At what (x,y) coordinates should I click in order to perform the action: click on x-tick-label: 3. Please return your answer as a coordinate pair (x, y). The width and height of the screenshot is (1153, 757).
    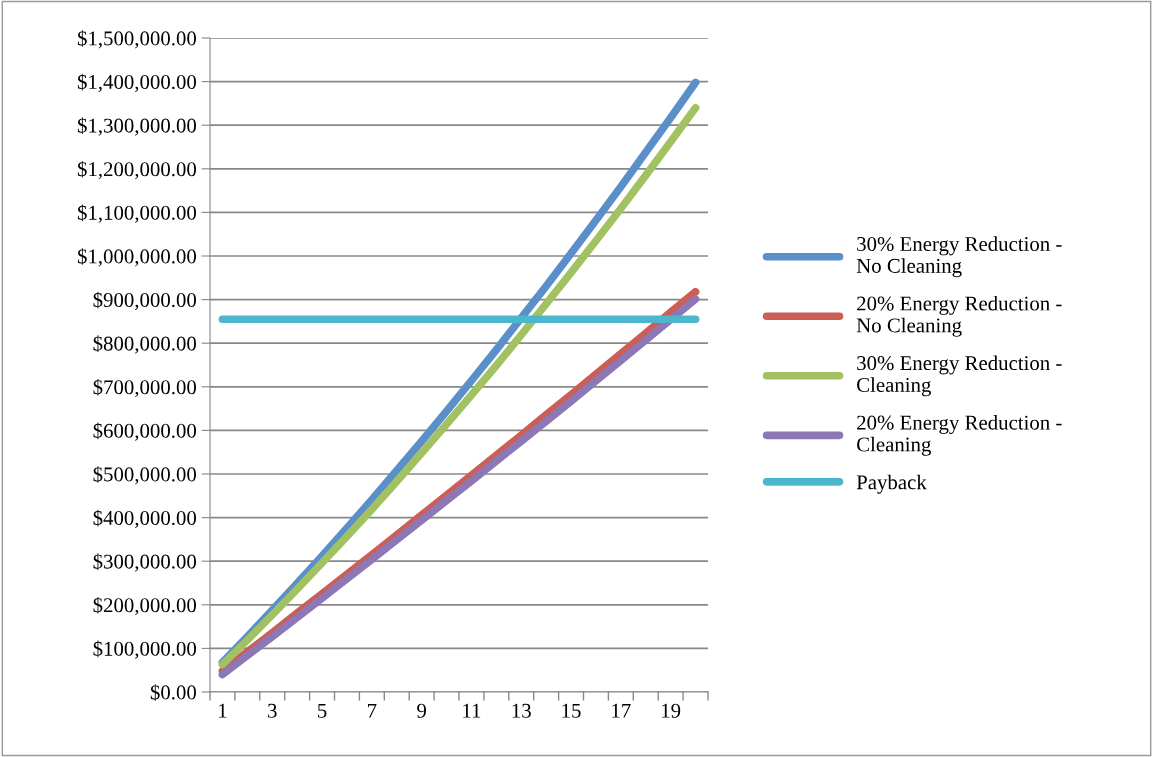
    Looking at the image, I should click on (272, 710).